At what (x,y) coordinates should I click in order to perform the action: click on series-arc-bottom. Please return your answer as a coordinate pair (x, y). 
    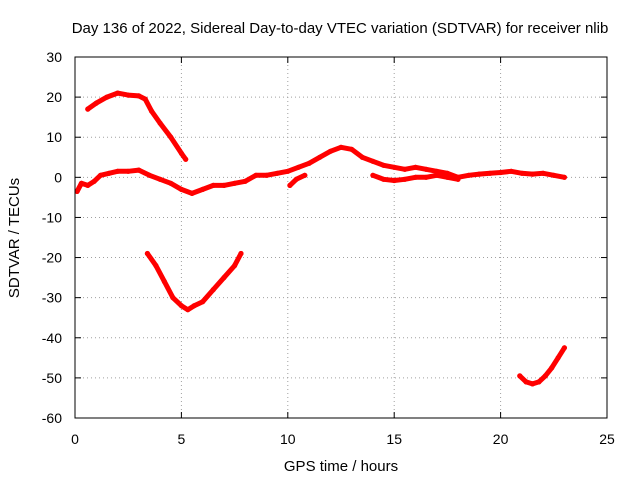
    Looking at the image, I should click on (542, 366).